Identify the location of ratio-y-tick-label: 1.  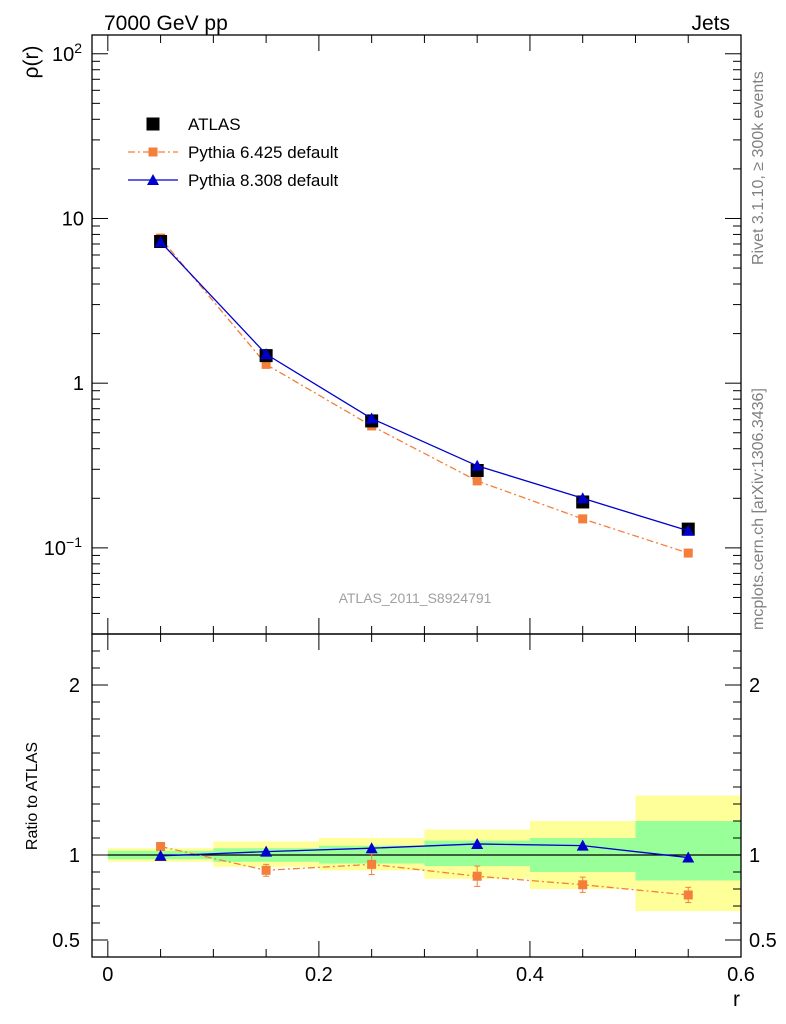
(74, 856).